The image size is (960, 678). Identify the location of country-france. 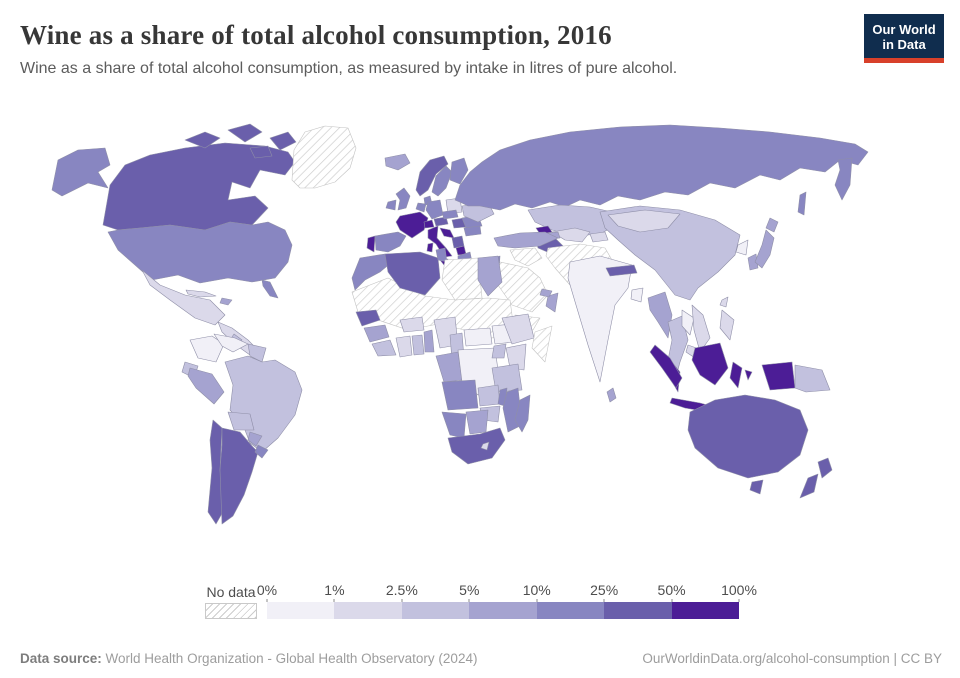
(412, 225).